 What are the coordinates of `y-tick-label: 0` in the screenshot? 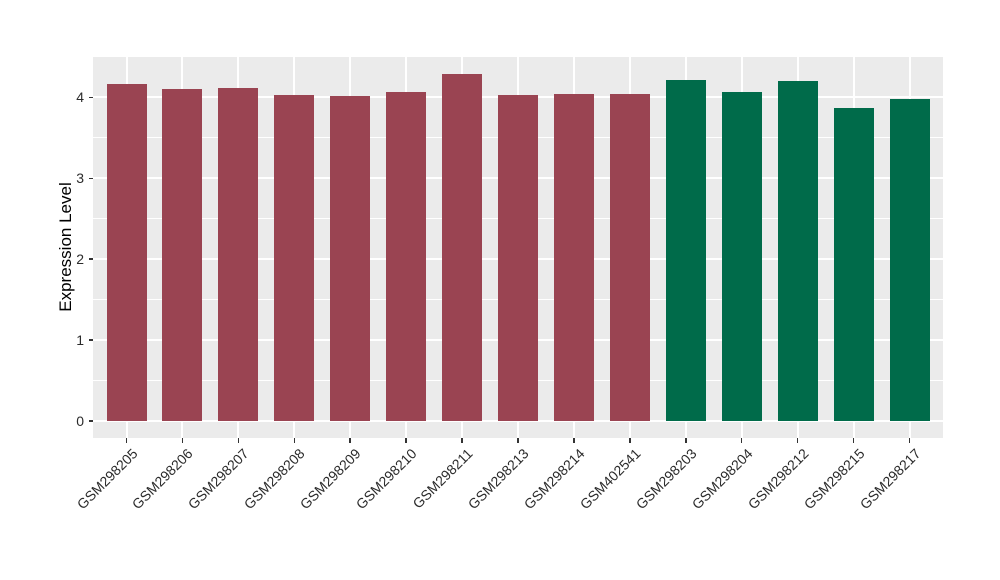 It's located at (80, 421).